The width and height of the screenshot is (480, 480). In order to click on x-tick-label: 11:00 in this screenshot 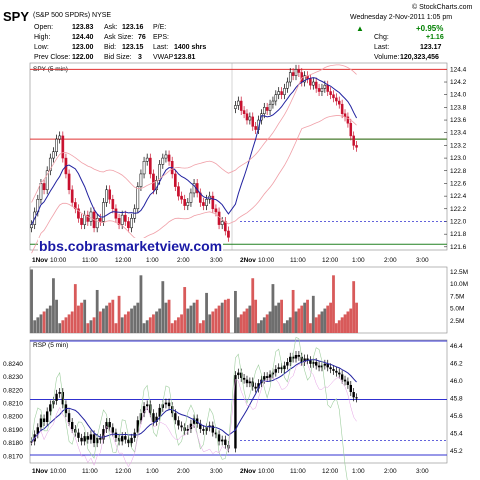, I will do `click(298, 260)`.